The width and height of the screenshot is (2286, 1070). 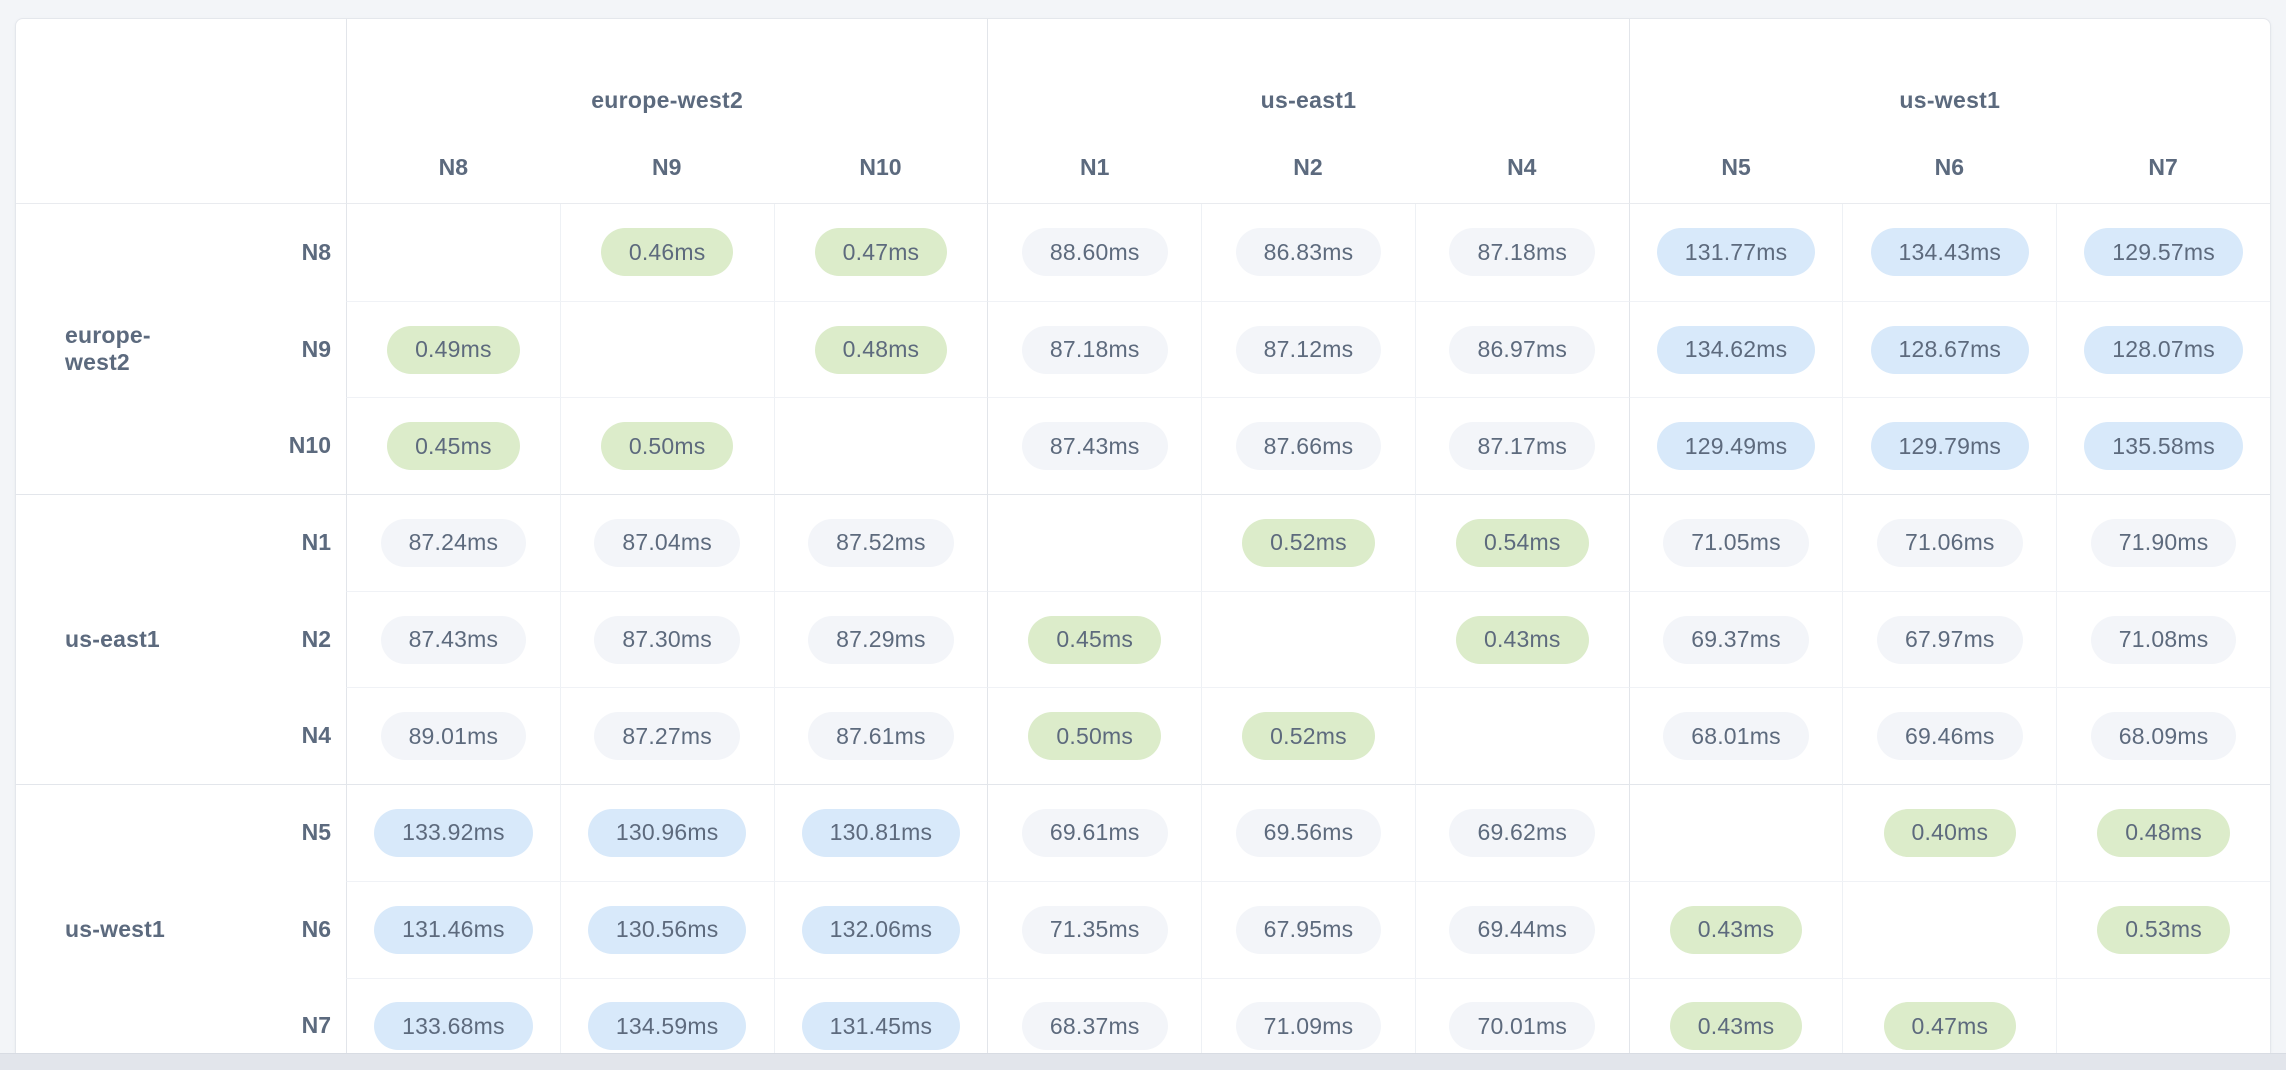 I want to click on latency-value-pill: 69.37ms, so click(x=1736, y=639).